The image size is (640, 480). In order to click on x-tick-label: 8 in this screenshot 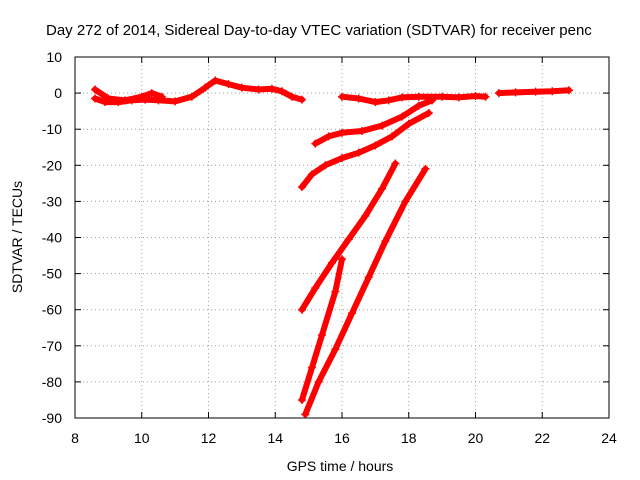, I will do `click(75, 438)`.